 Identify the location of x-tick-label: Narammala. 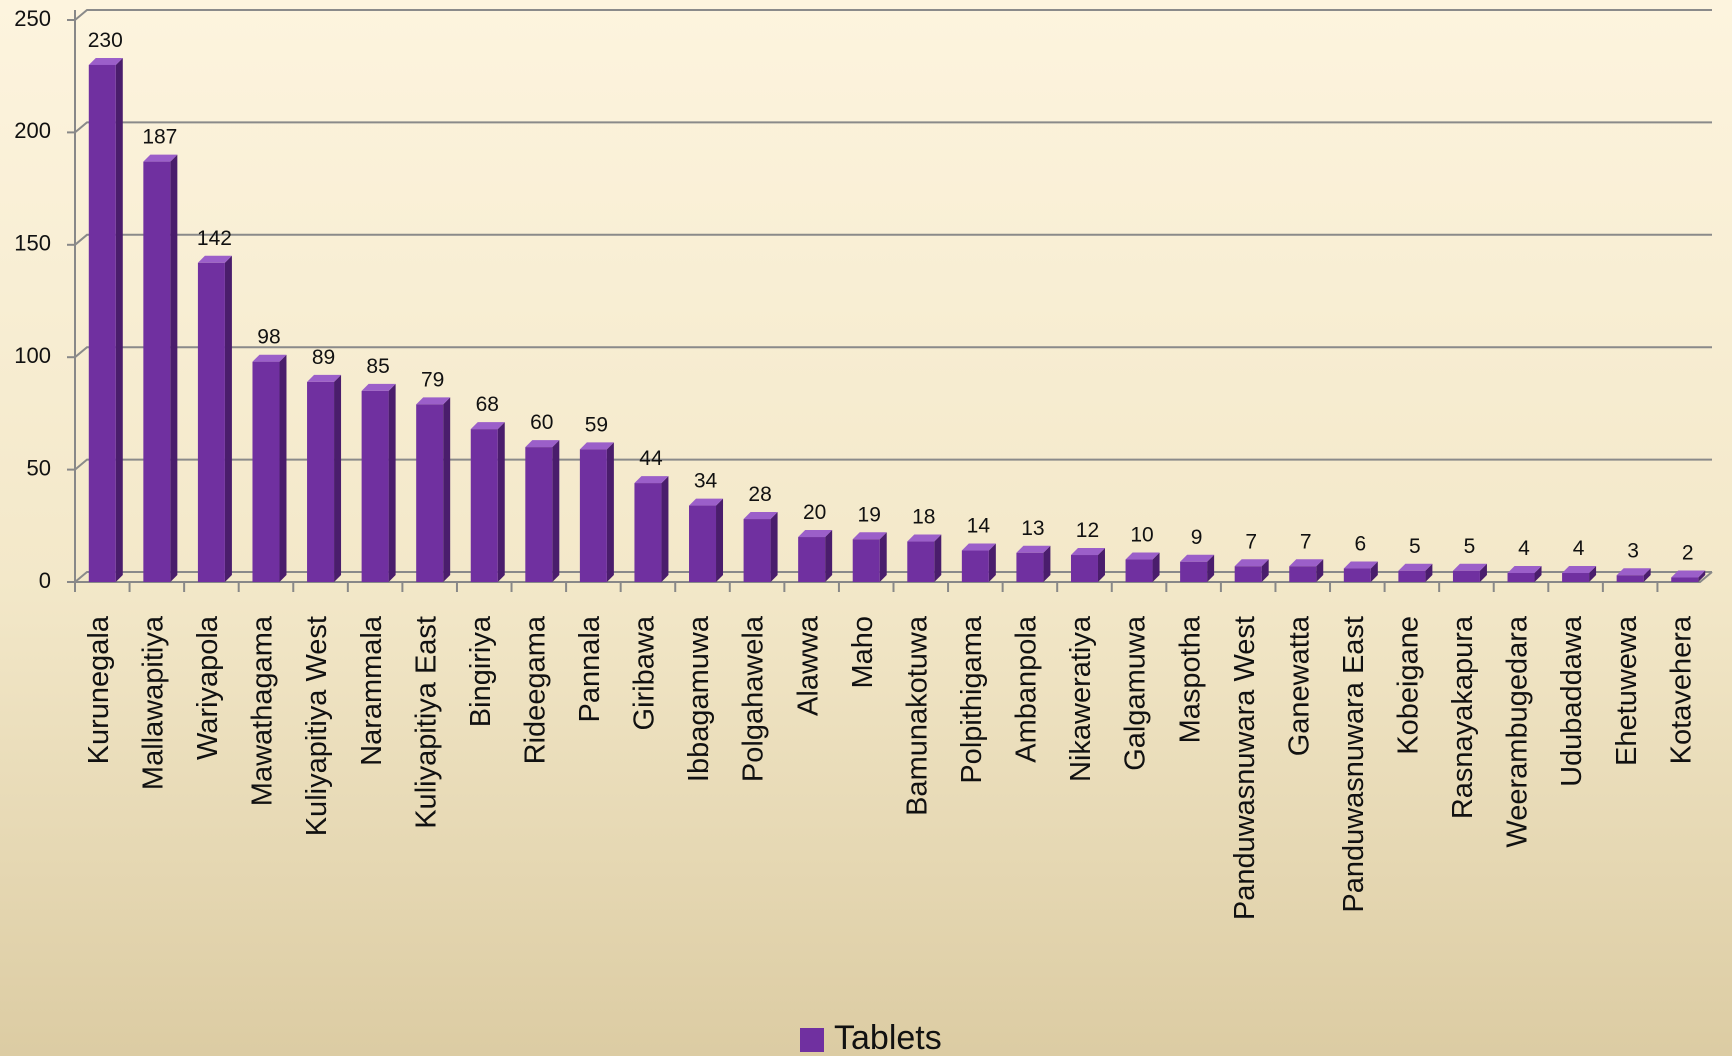
(372, 690).